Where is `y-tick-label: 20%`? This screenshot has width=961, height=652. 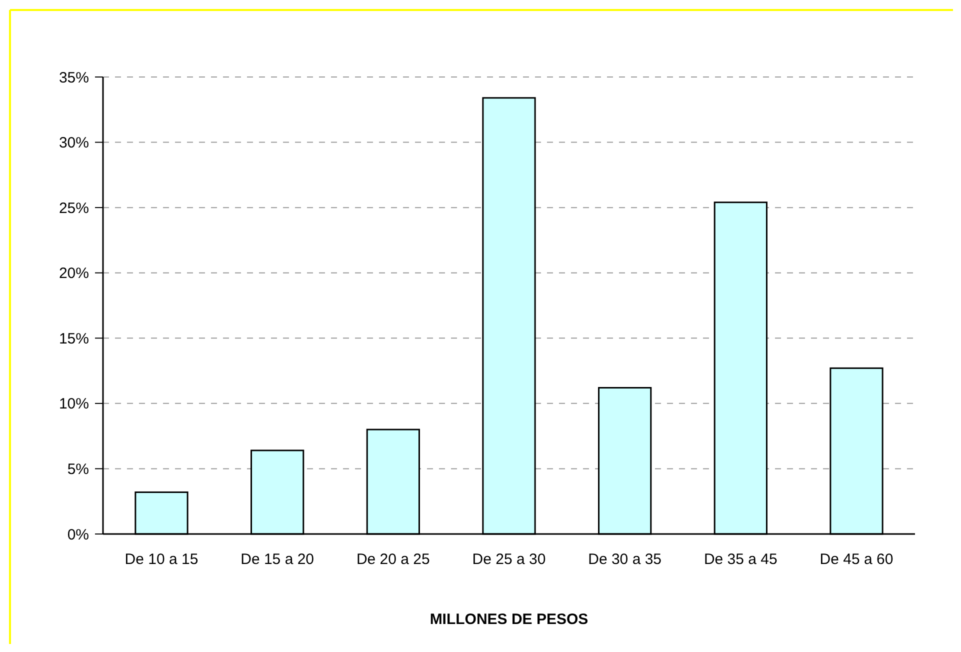
y-tick-label: 20% is located at coordinates (73, 273).